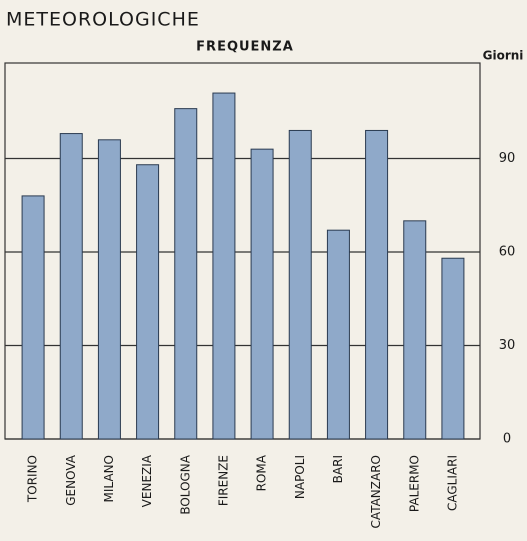 This screenshot has height=541, width=527. Describe the element at coordinates (33, 479) in the screenshot. I see `x-tick-label: TORINO` at that location.